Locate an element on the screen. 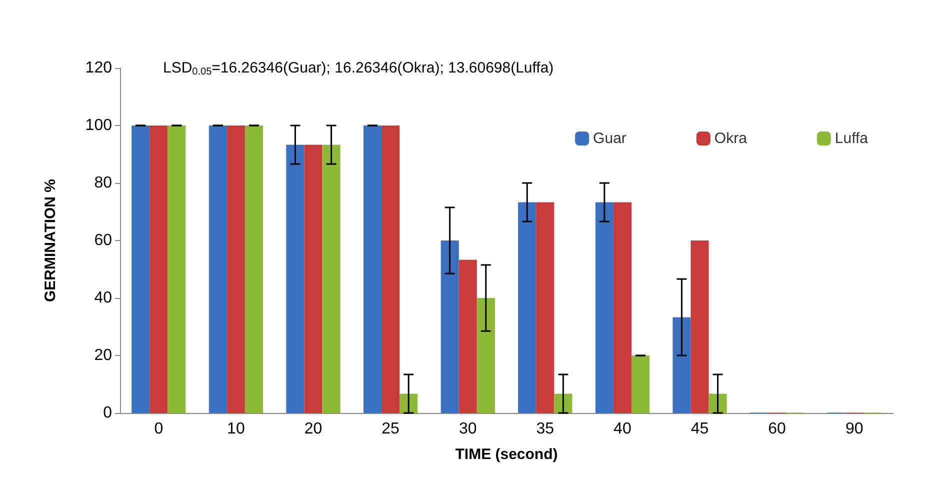  x-tick-label: 25 is located at coordinates (391, 429).